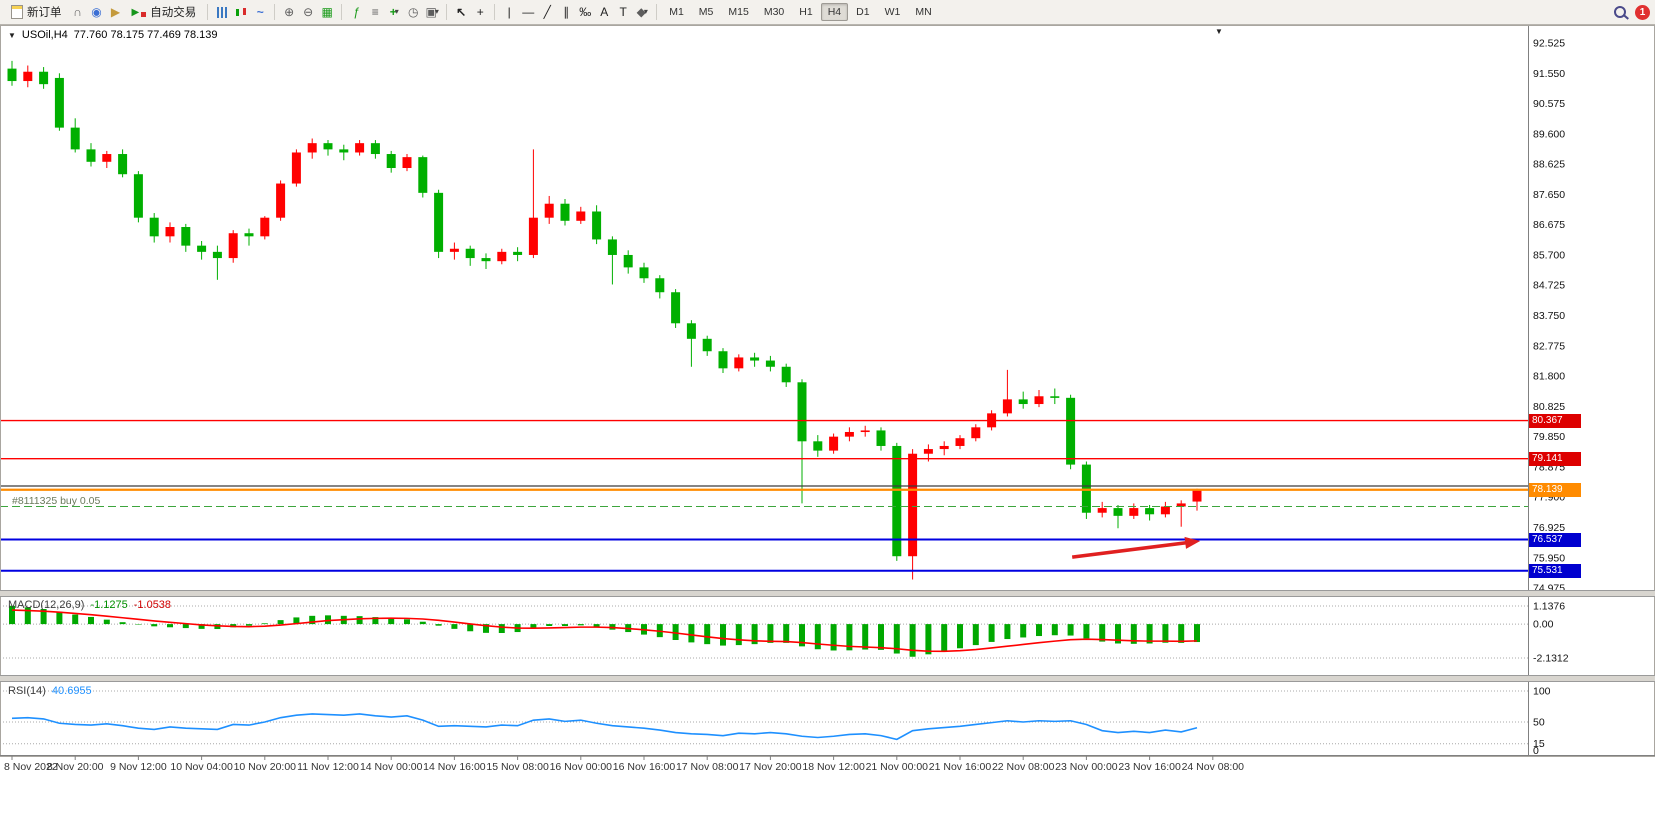 The width and height of the screenshot is (1655, 823). What do you see at coordinates (706, 12) in the screenshot?
I see `timeframe-button-m5: M5` at bounding box center [706, 12].